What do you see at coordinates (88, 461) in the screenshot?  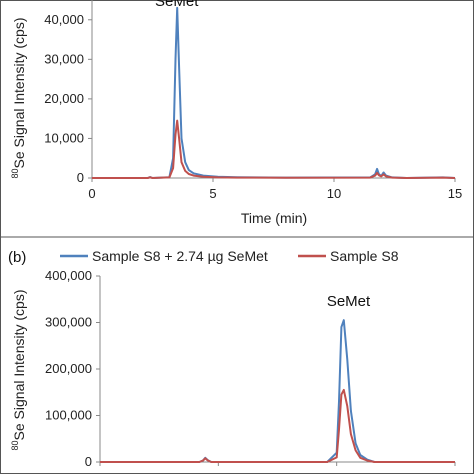 I see `panel-b-y-tick-label: 0` at bounding box center [88, 461].